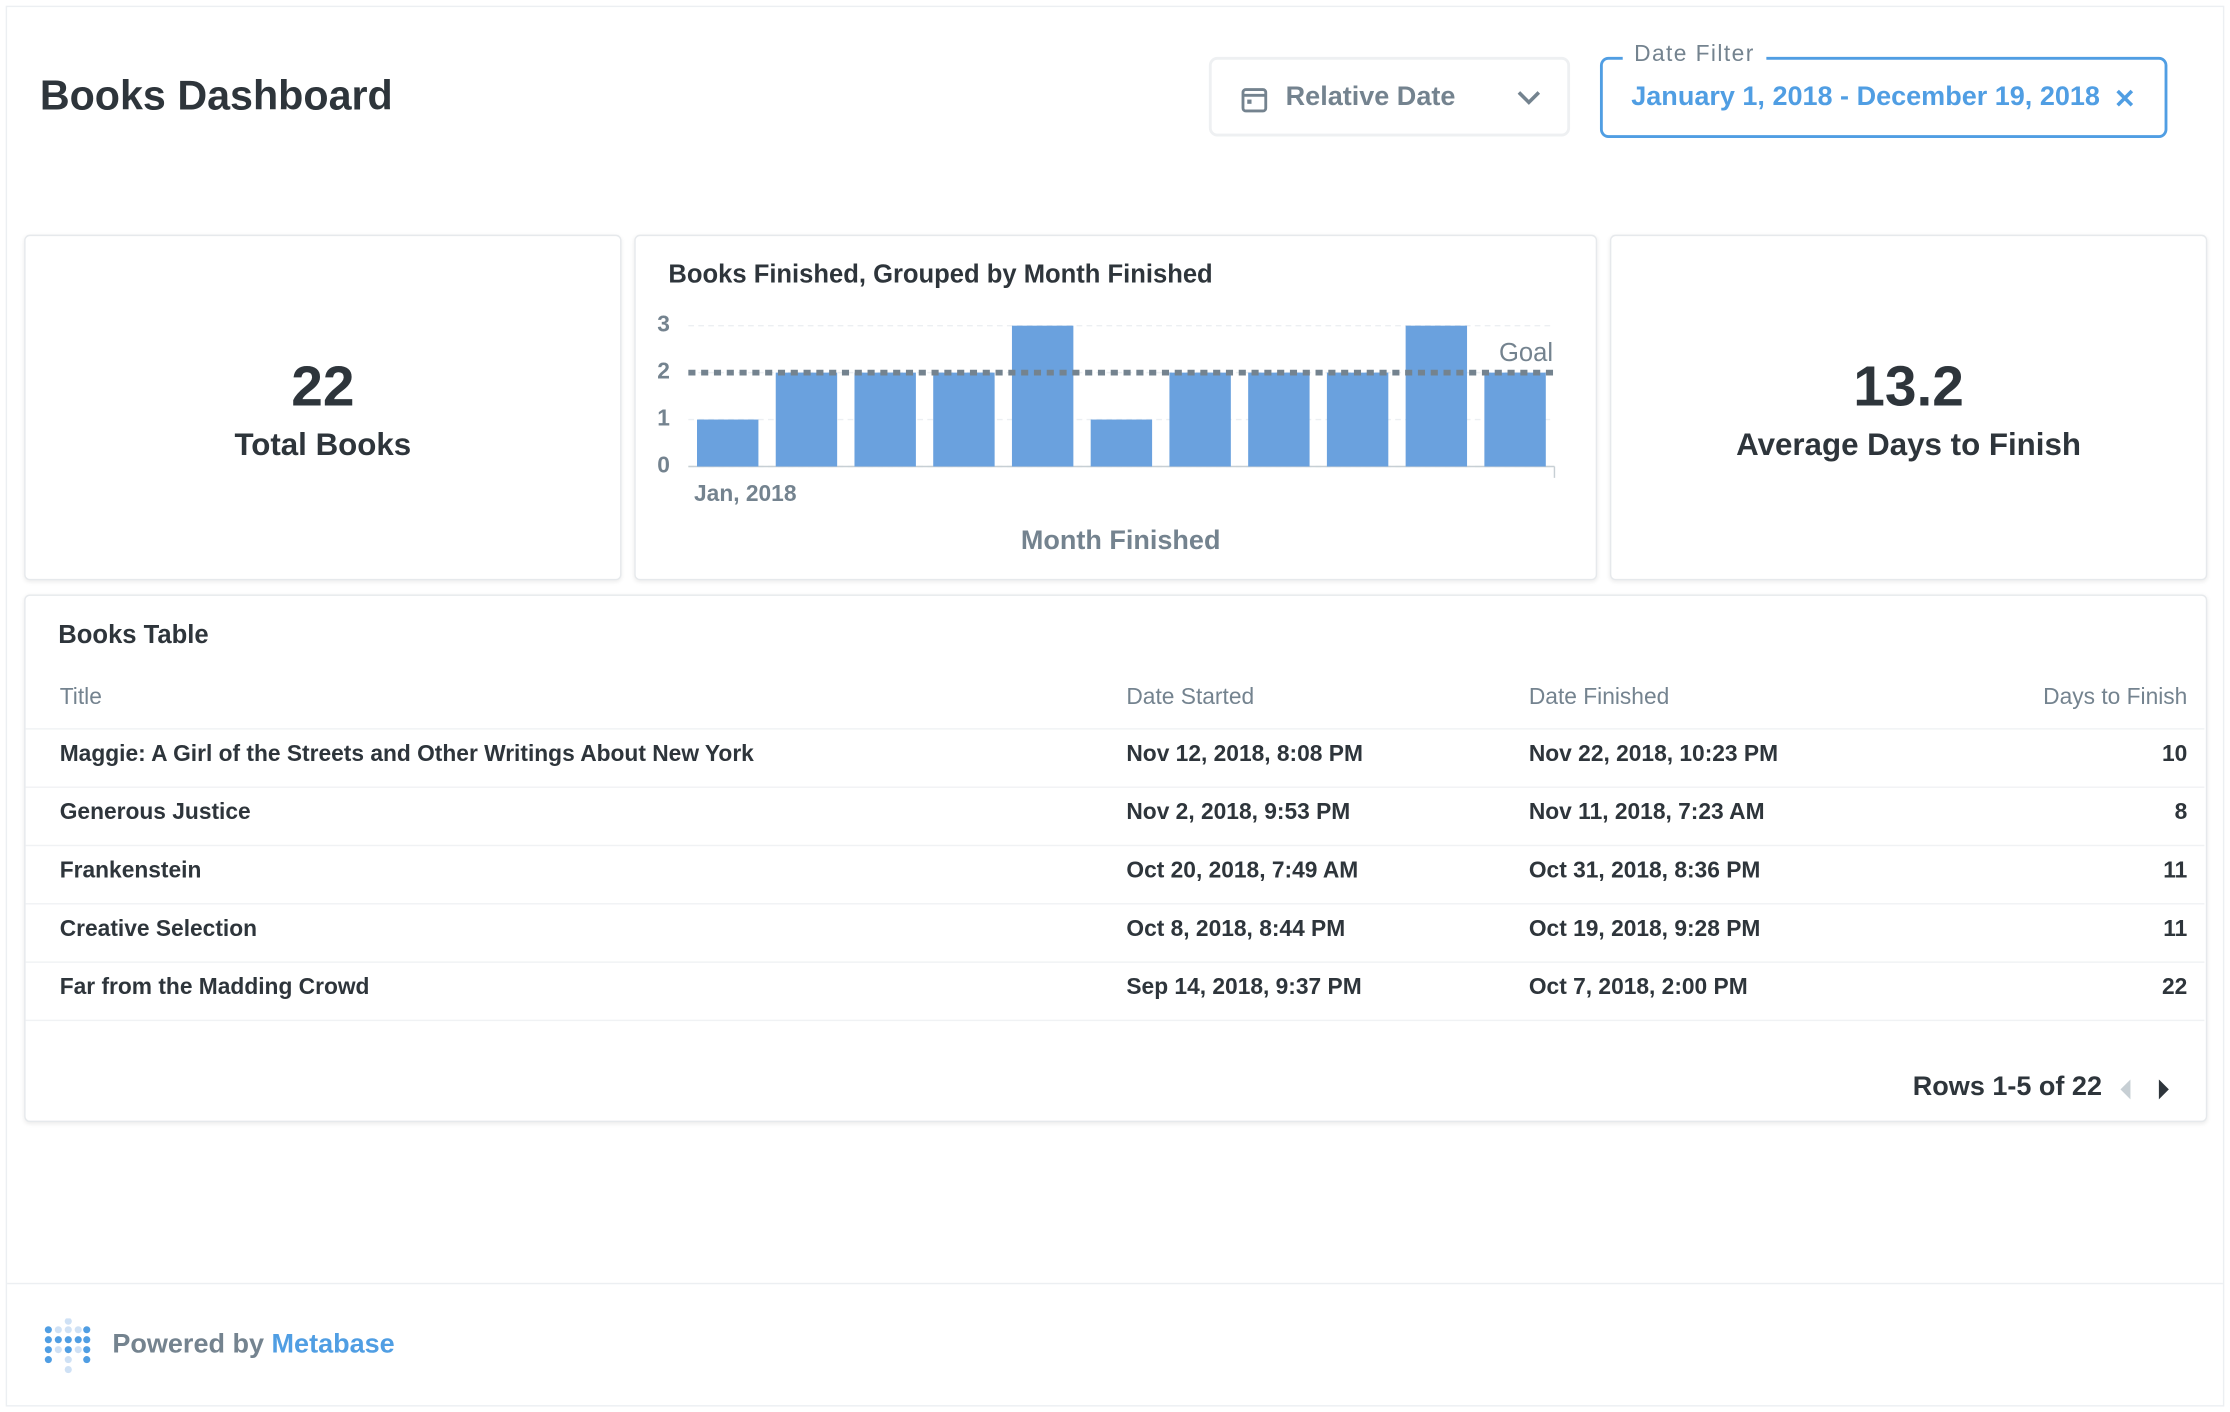 This screenshot has width=2230, height=1412. I want to click on pager, so click(2146, 1089).